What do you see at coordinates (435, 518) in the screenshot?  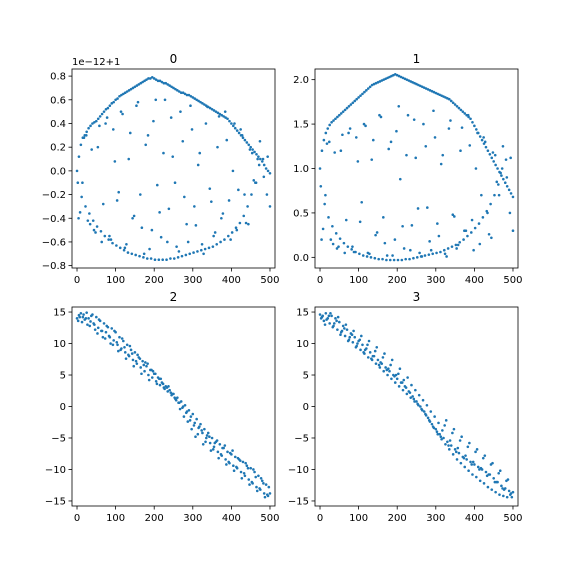 I see `x-tick-label: 300` at bounding box center [435, 518].